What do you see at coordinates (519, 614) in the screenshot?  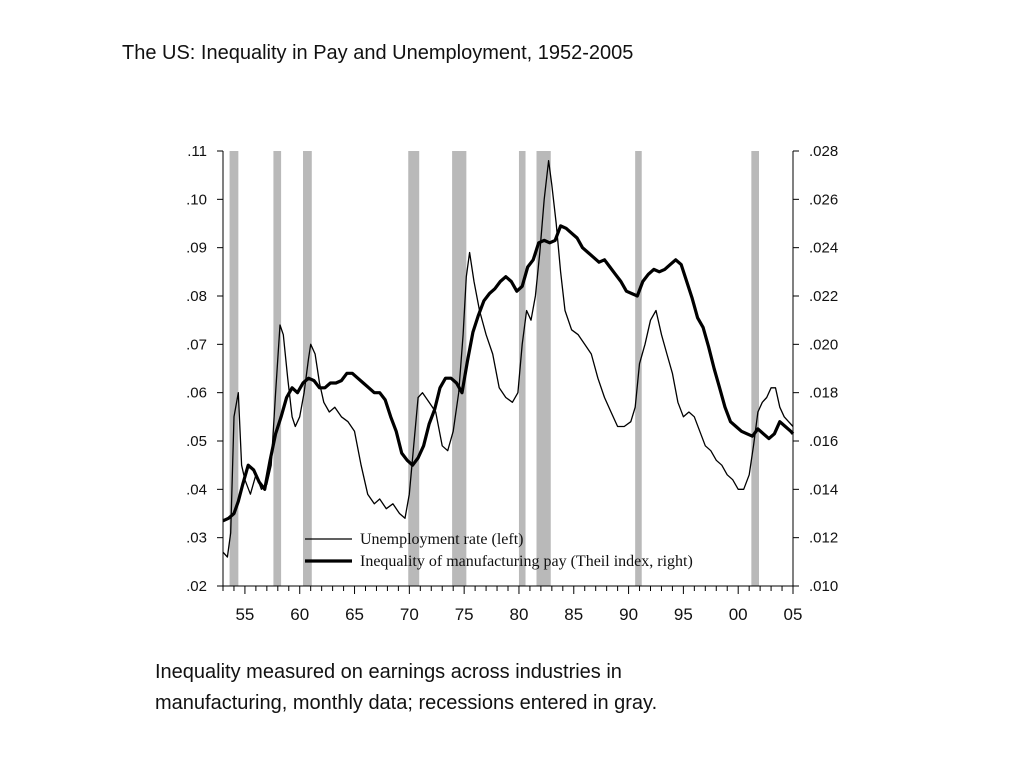 I see `x-axis-tick-label: 80` at bounding box center [519, 614].